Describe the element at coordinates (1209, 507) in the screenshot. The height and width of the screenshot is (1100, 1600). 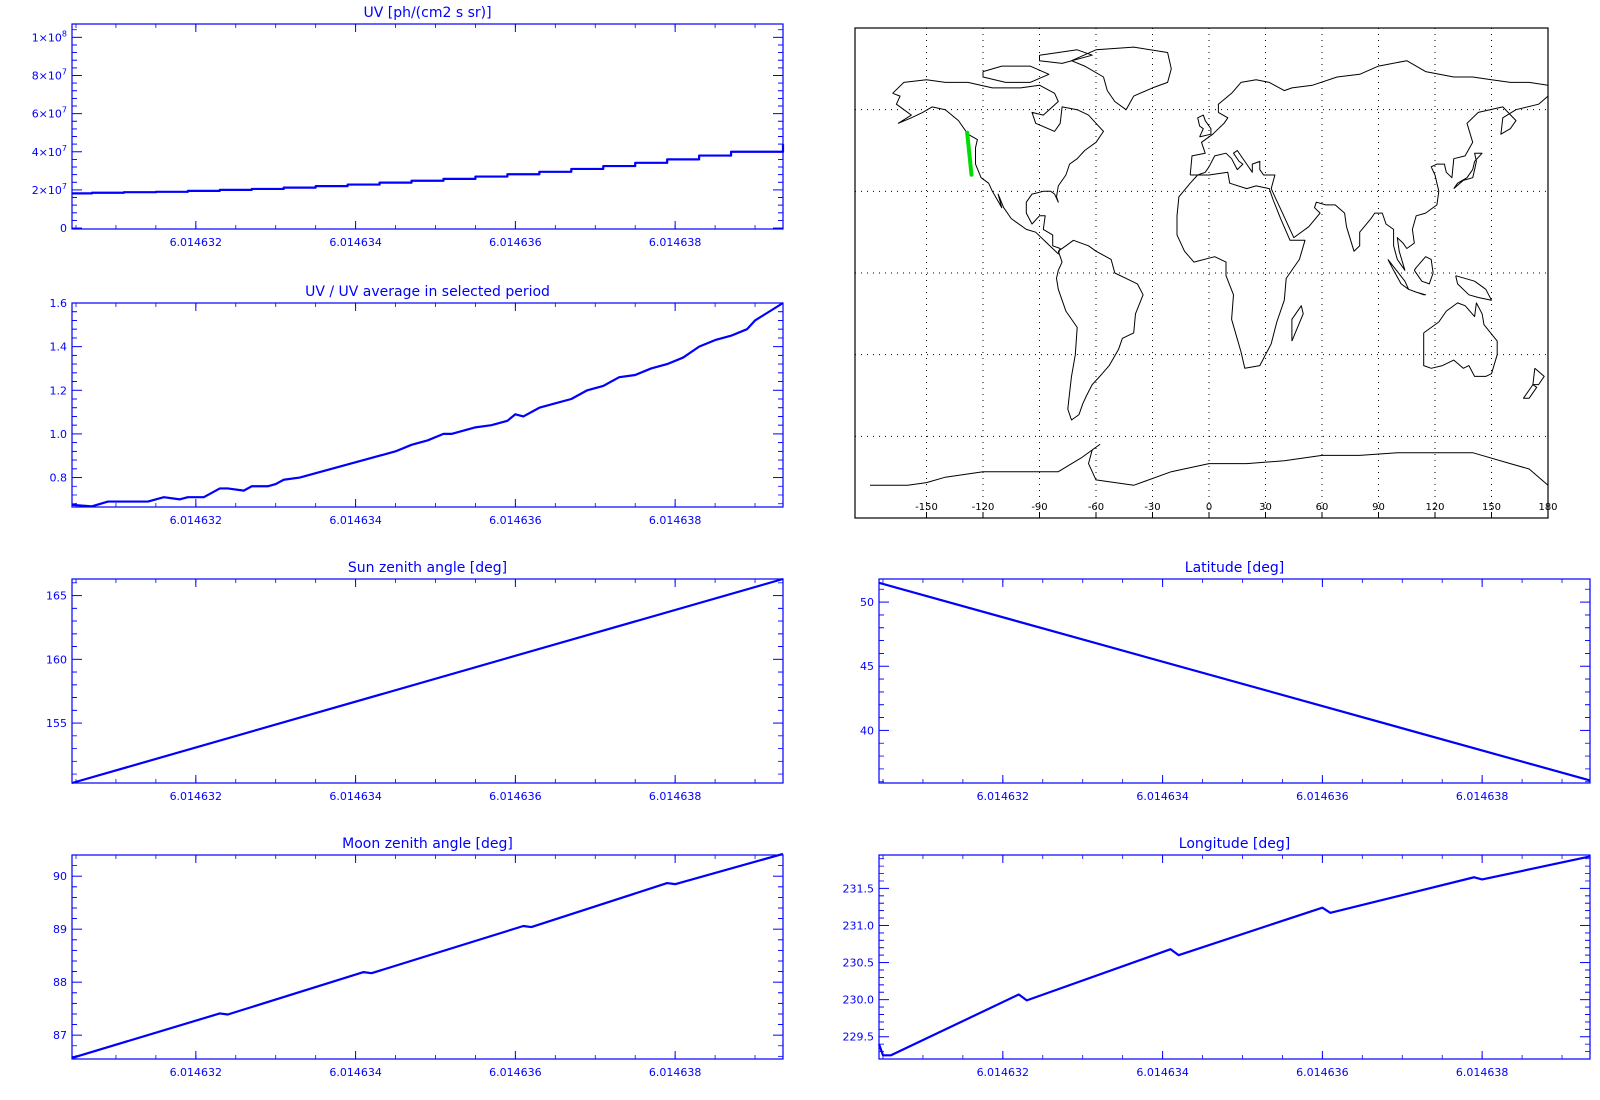
I see `longitude-tick-label: 0` at that location.